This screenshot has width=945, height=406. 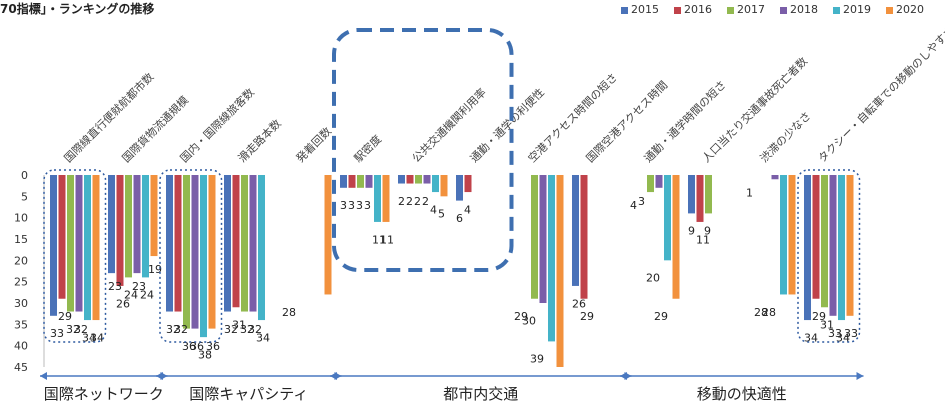 What do you see at coordinates (857, 9) in the screenshot?
I see `legend-label: 2019` at bounding box center [857, 9].